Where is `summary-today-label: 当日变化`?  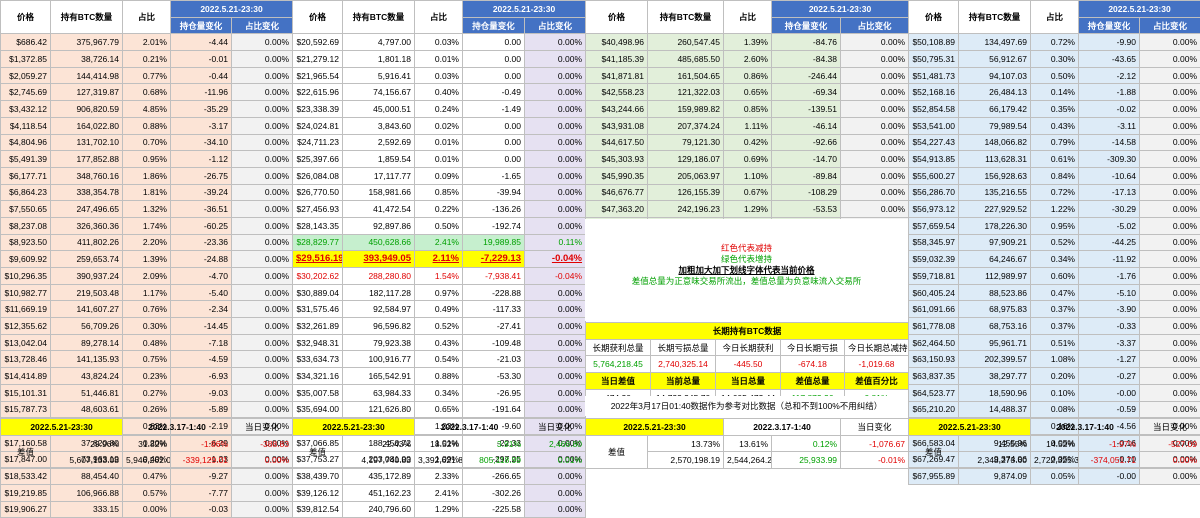
summary-today-label: 当日变化 is located at coordinates (555, 427).